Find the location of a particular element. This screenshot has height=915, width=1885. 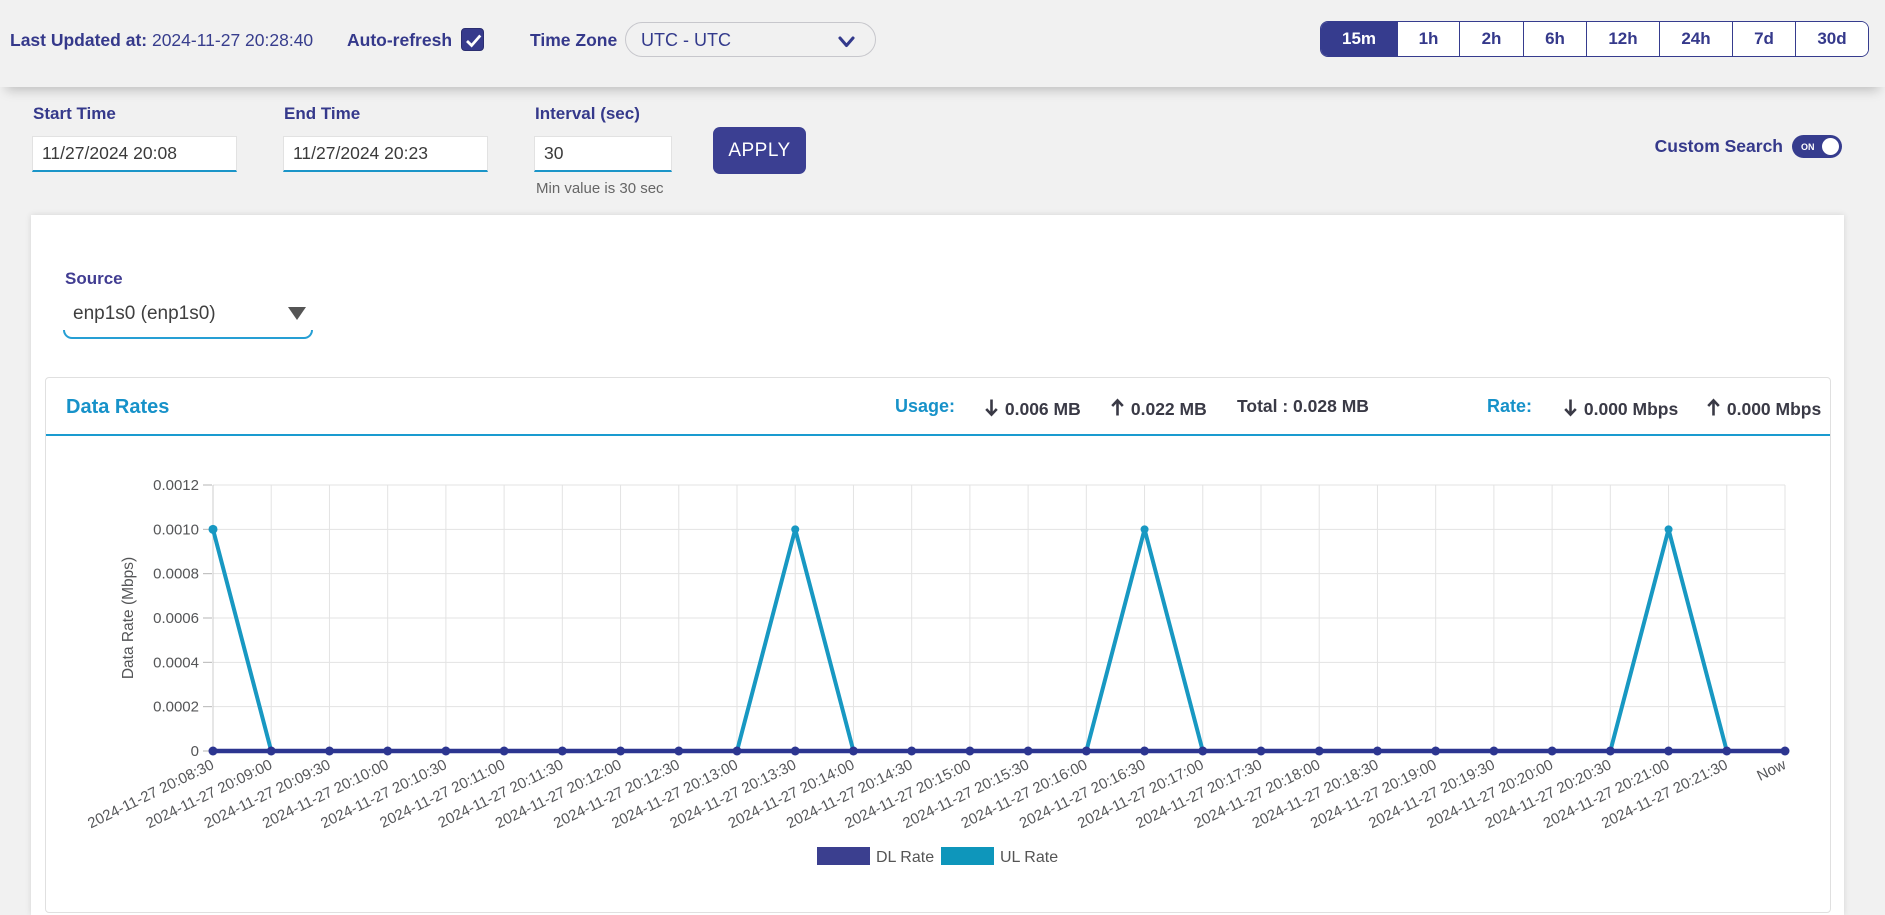

svg-text: 0.0006 is located at coordinates (176, 618).